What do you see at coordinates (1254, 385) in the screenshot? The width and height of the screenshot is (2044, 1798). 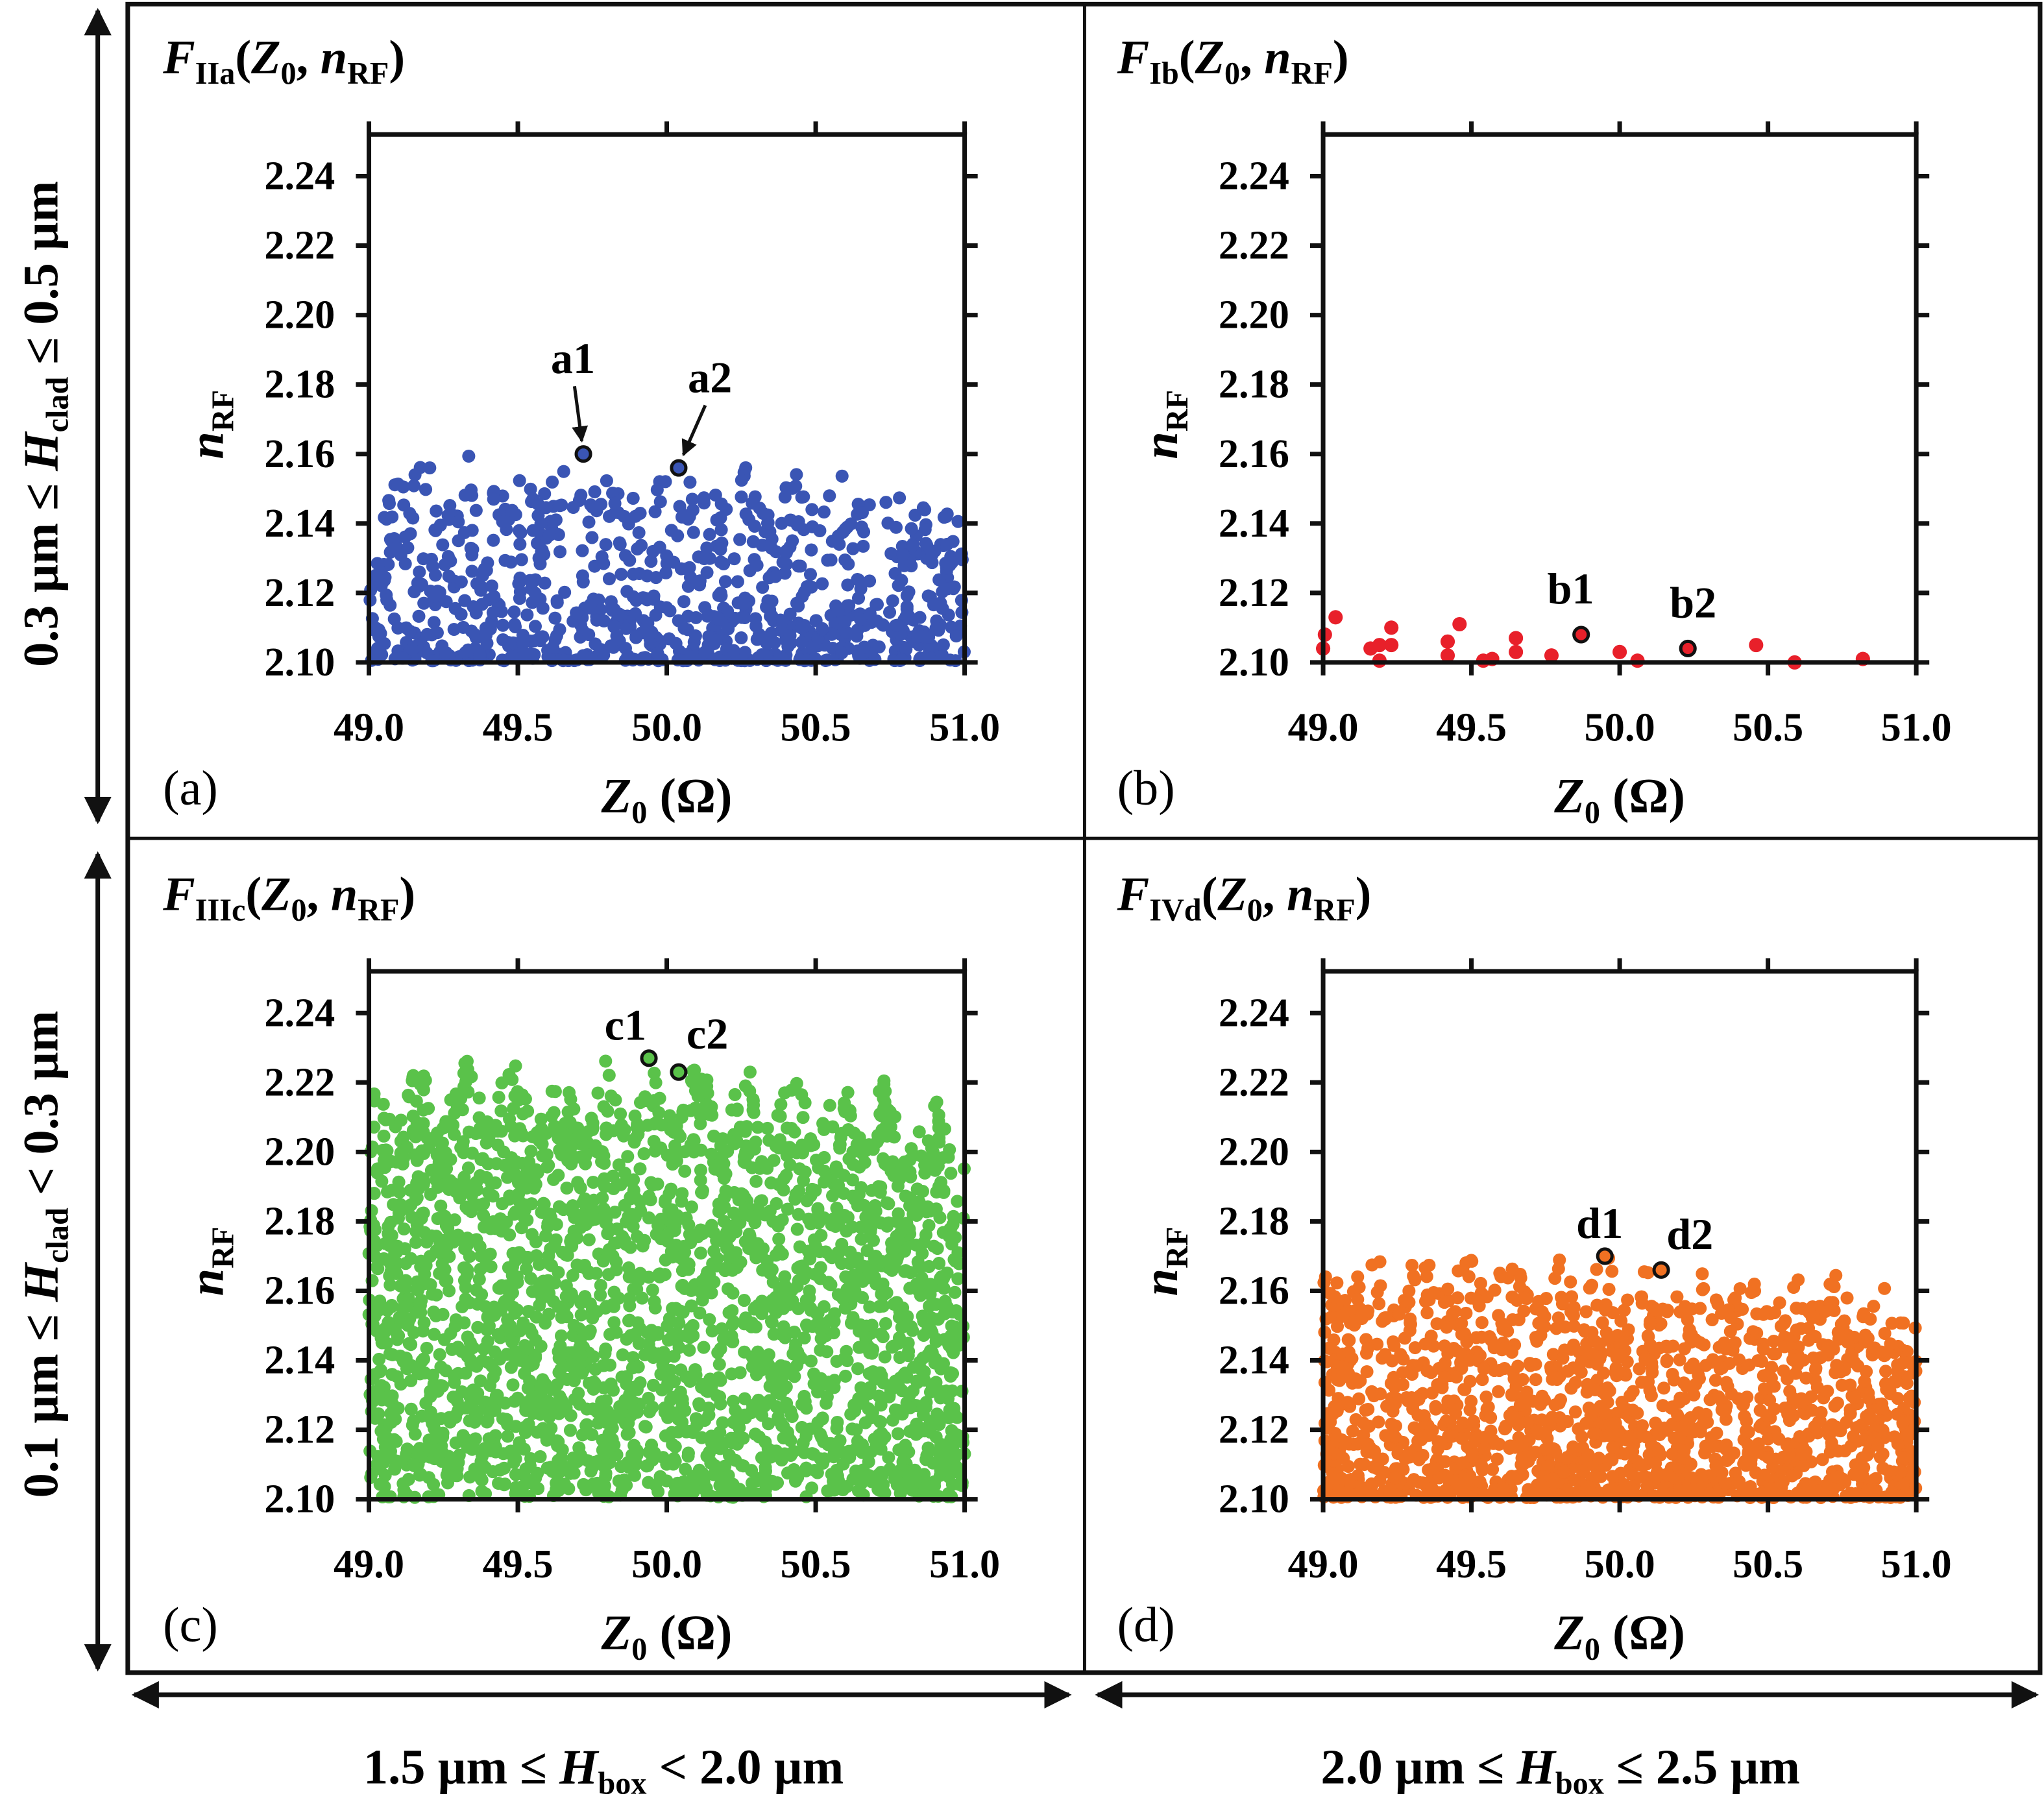 I see `y-tick-label: 2.18` at bounding box center [1254, 385].